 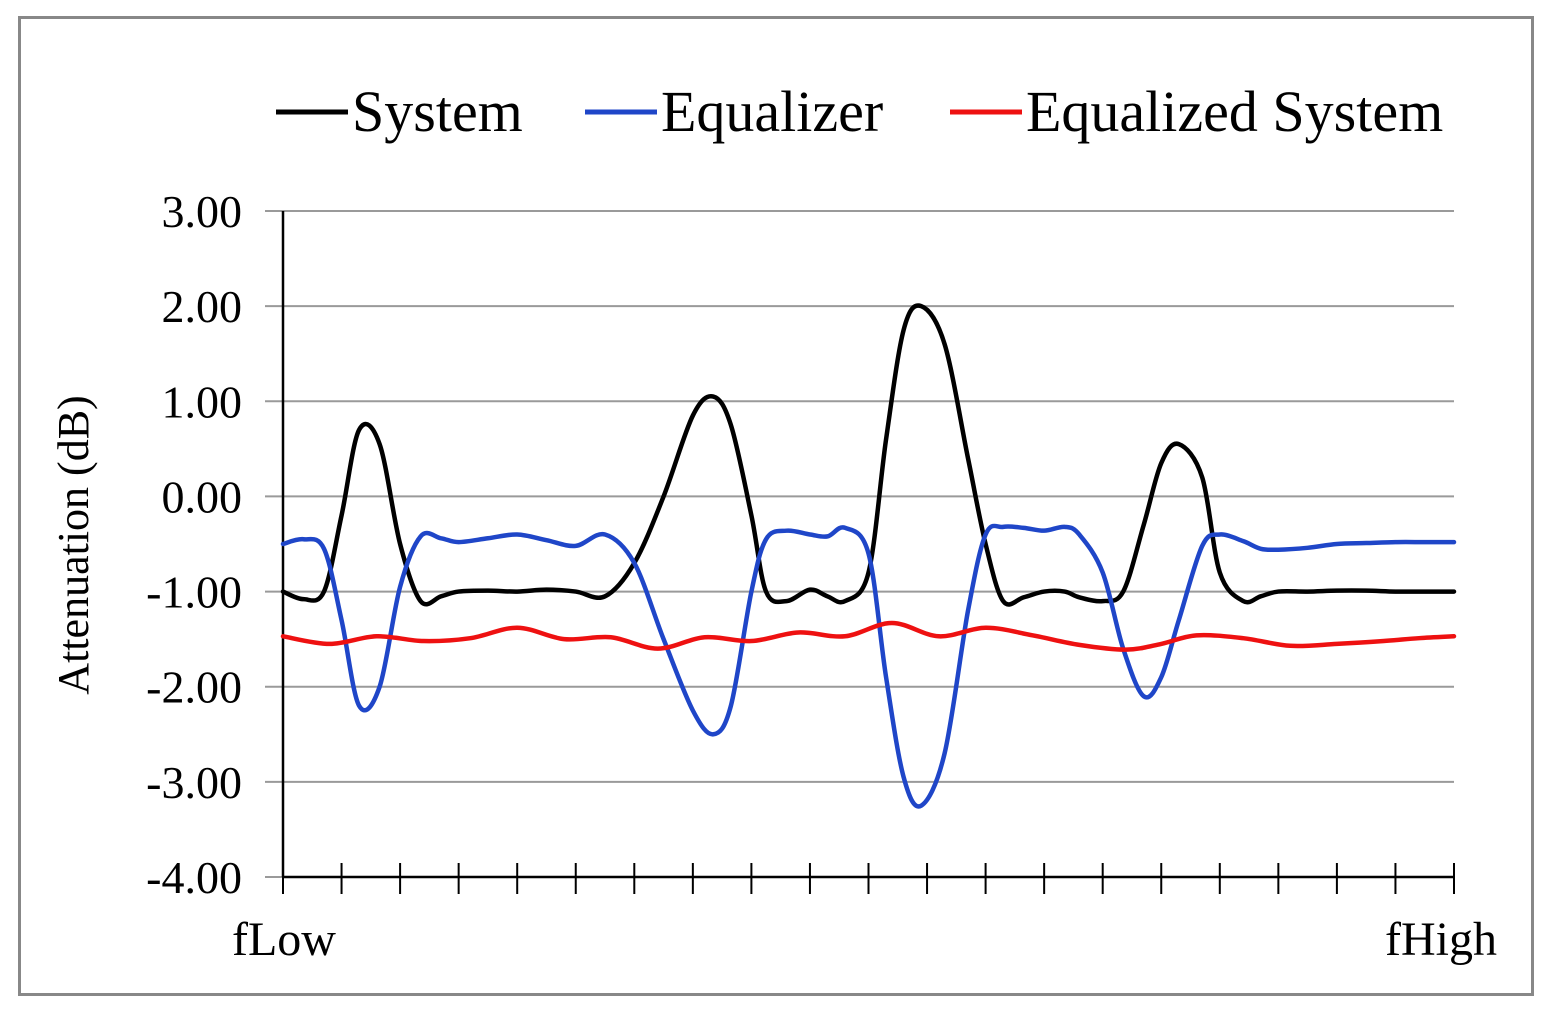 I want to click on y-tick-label: 1.00, so click(x=202, y=401).